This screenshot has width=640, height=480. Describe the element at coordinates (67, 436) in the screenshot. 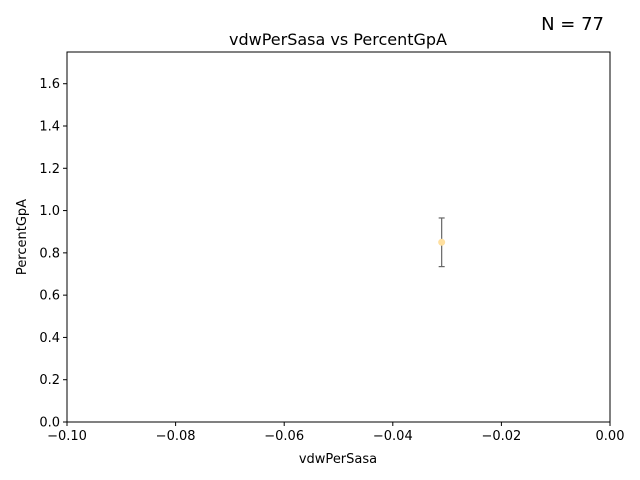

I see `x-tick-label: −0.10` at that location.